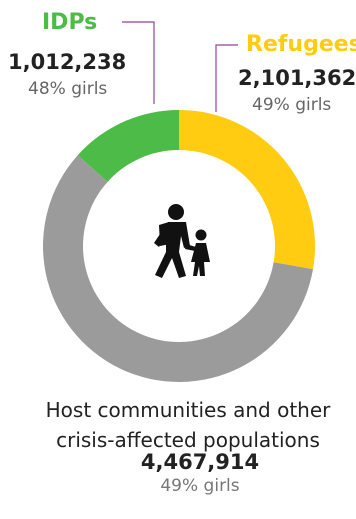  Describe the element at coordinates (70, 22) in the screenshot. I see `idps-label: IDPs` at that location.